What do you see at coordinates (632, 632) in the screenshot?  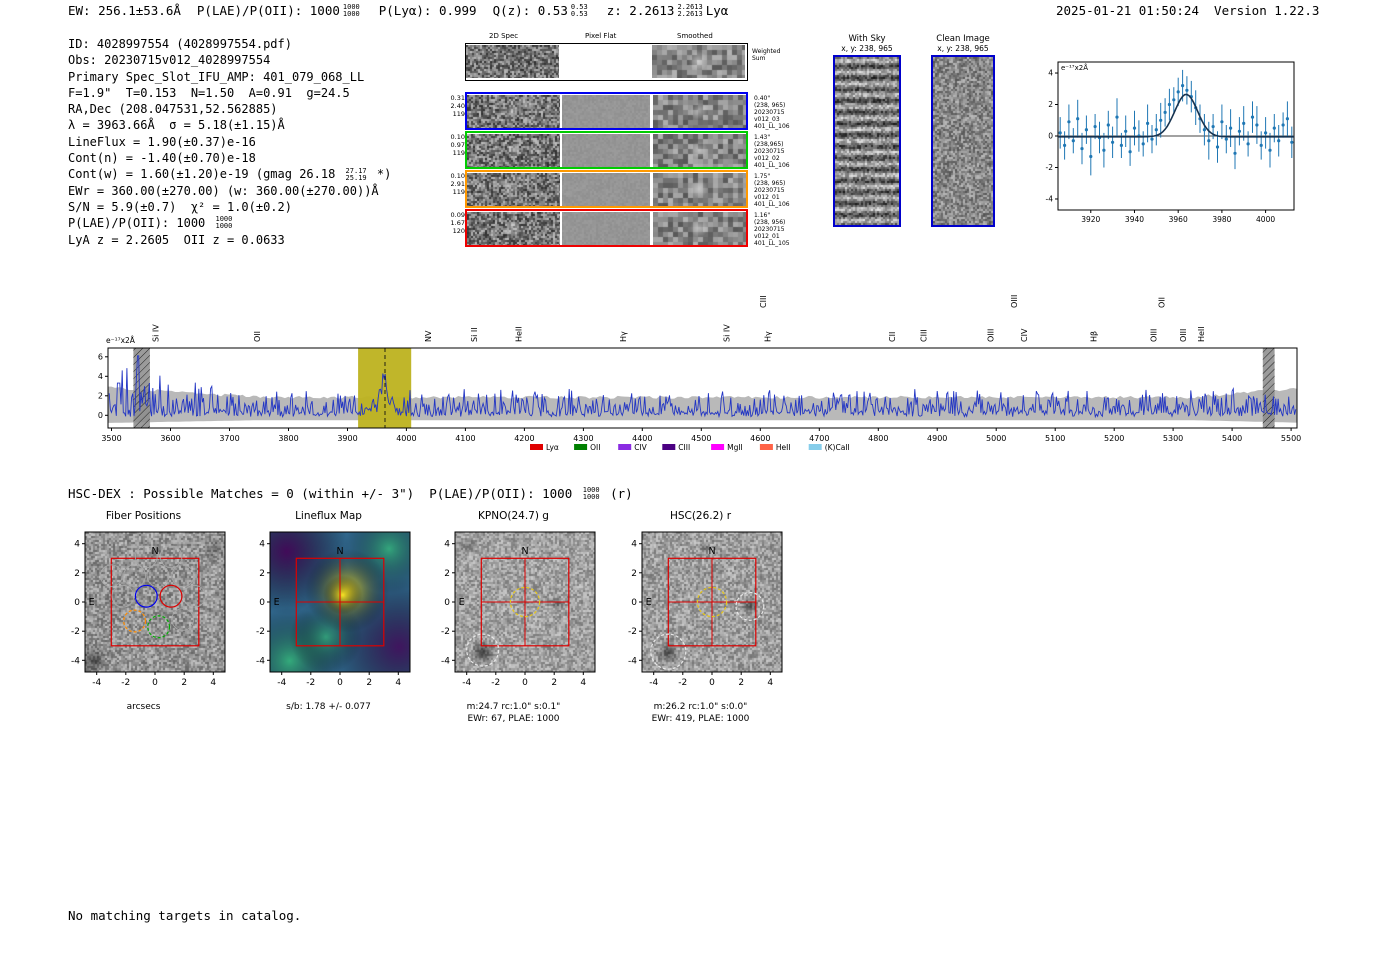 I see `svg-text: -2` at bounding box center [632, 632].